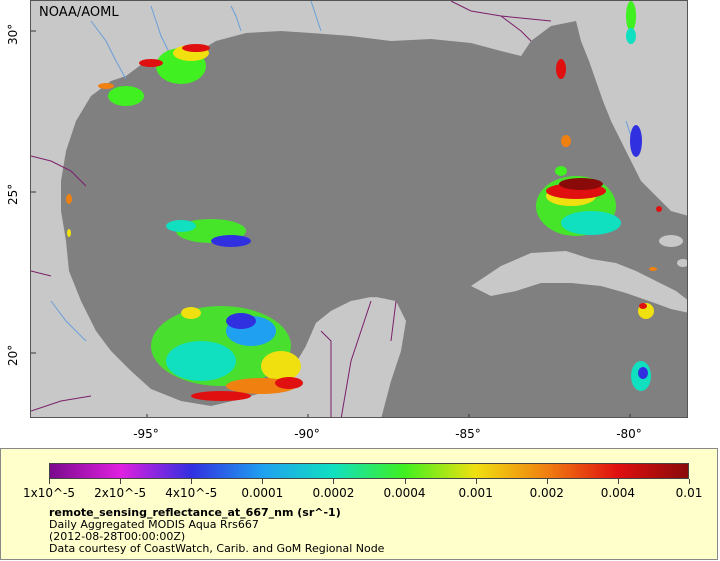  I want to click on colorbar-tick-label: 0.004, so click(618, 493).